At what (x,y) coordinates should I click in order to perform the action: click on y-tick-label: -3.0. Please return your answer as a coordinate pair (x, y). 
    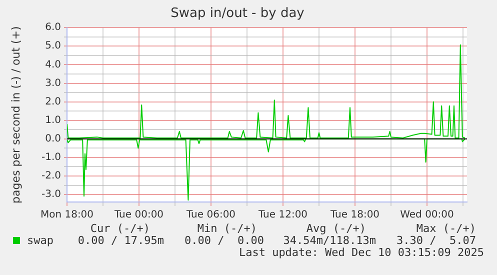
    Looking at the image, I should click on (51, 194).